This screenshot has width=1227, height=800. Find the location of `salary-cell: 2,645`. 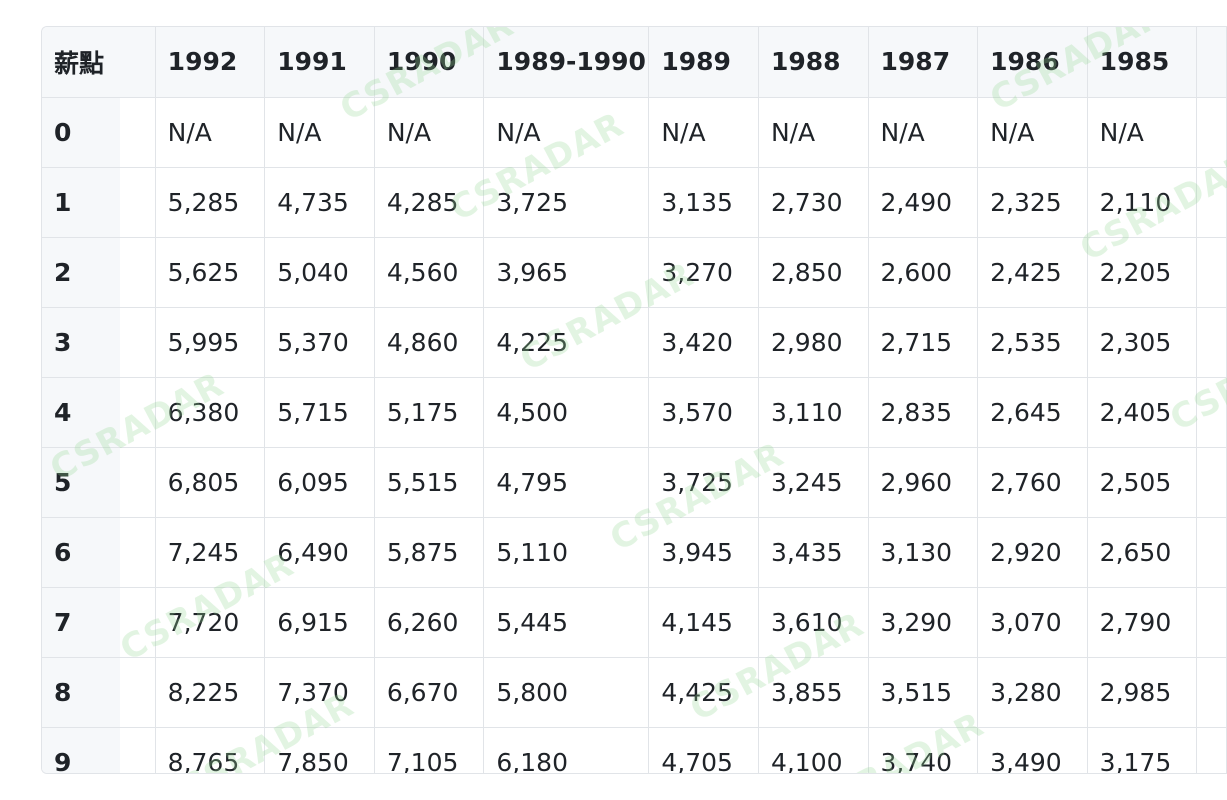

salary-cell: 2,645 is located at coordinates (1032, 412).